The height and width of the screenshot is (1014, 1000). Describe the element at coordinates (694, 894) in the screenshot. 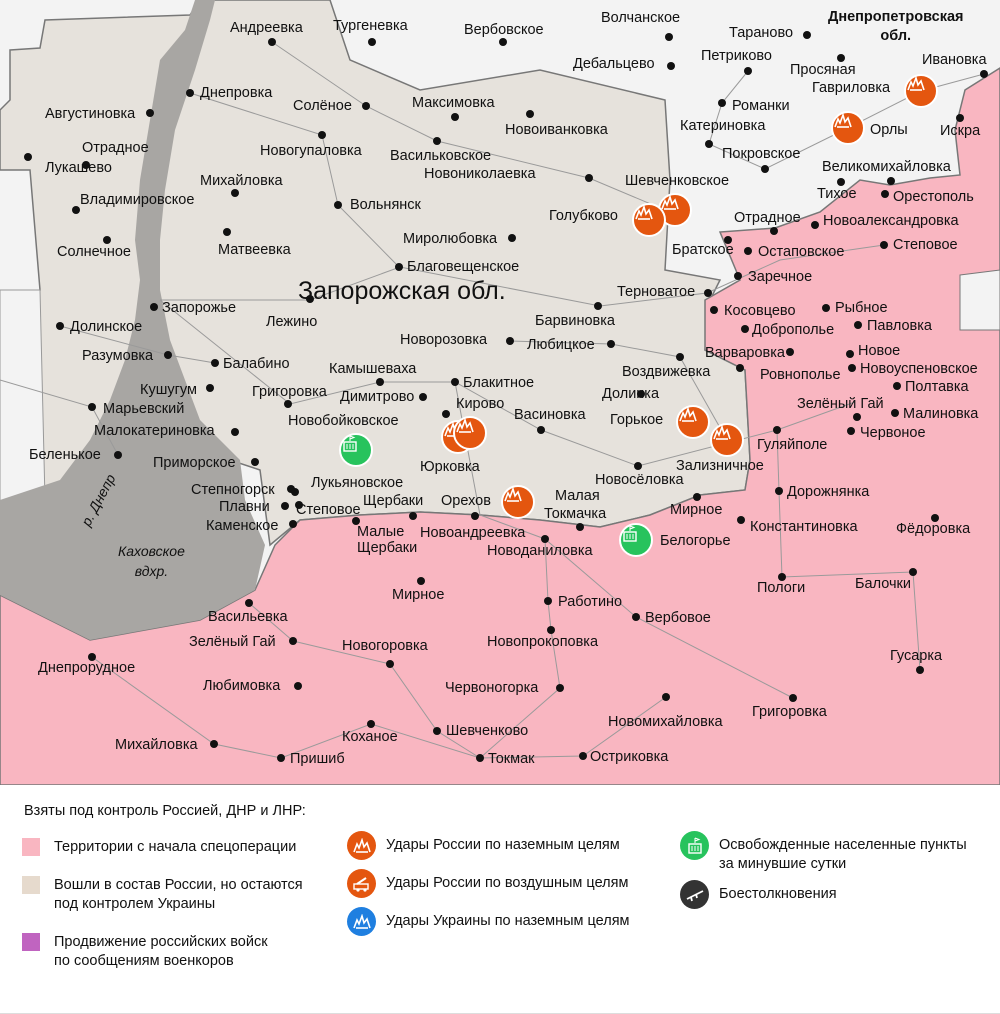

I see `rifle-icon` at that location.